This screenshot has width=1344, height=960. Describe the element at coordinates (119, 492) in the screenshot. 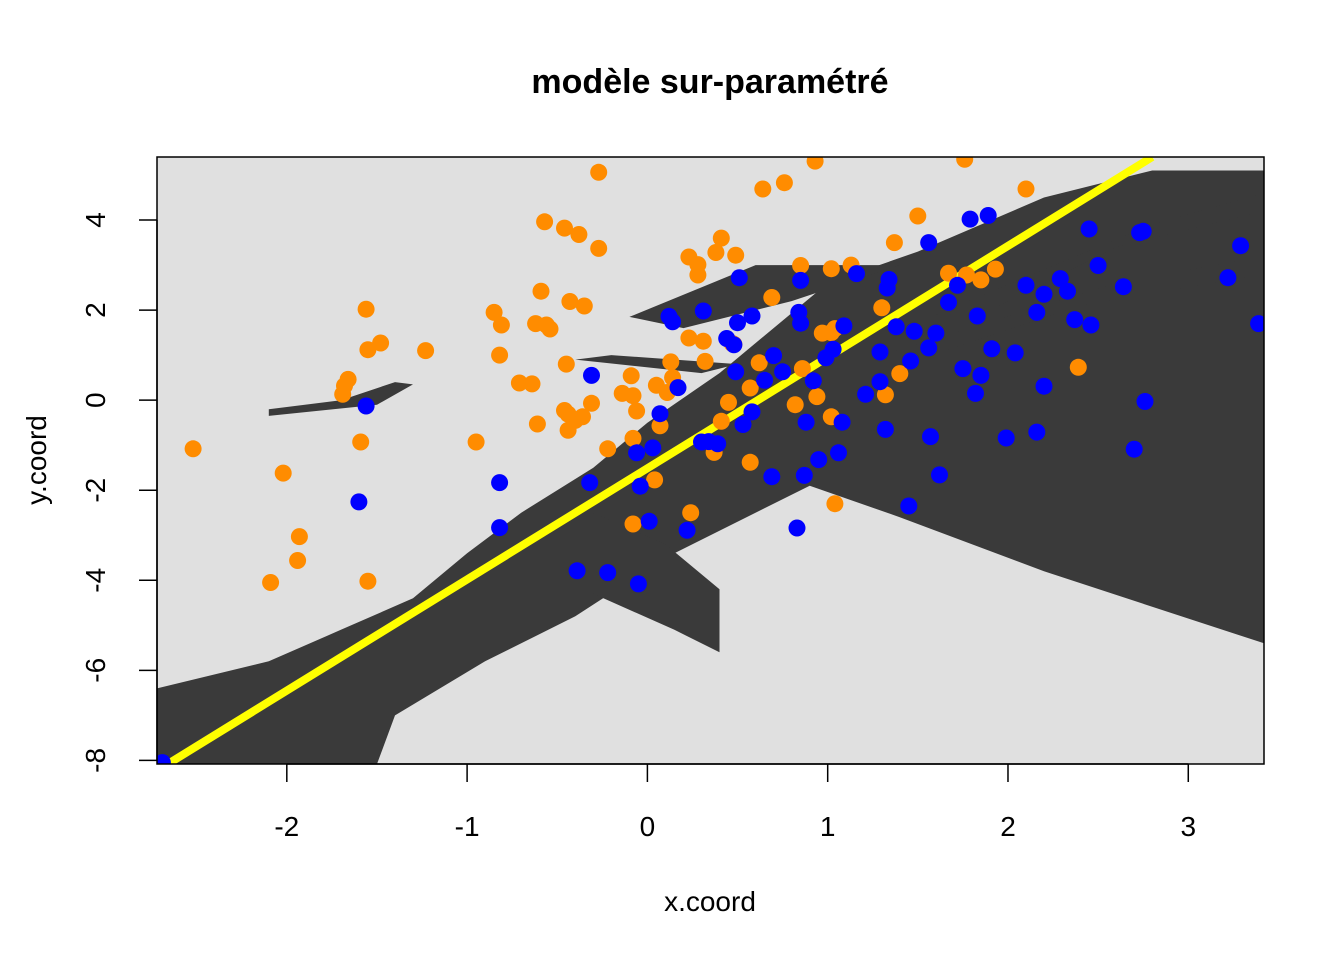

I see `y-axis: -8 -6 -4 -2 0 2 4` at that location.